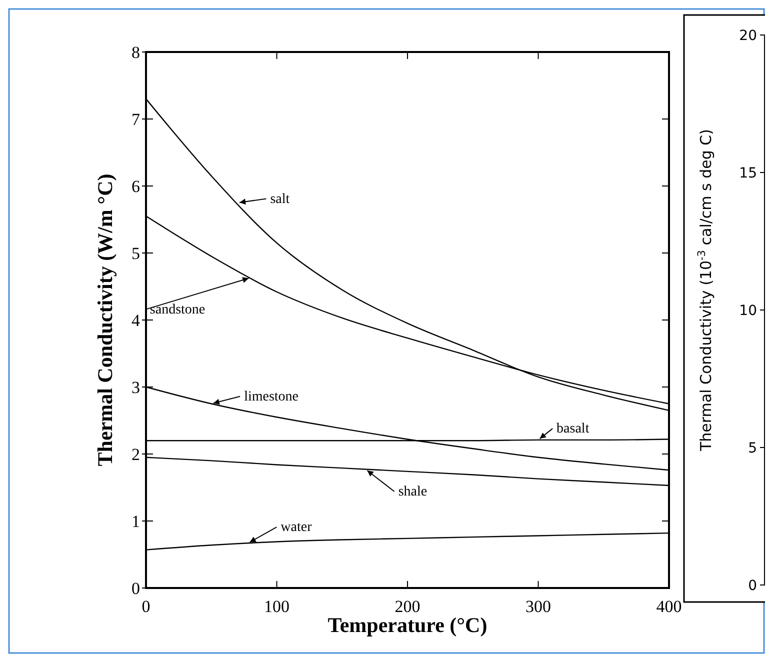 The image size is (773, 662). I want to click on text: sandstone, so click(178, 310).